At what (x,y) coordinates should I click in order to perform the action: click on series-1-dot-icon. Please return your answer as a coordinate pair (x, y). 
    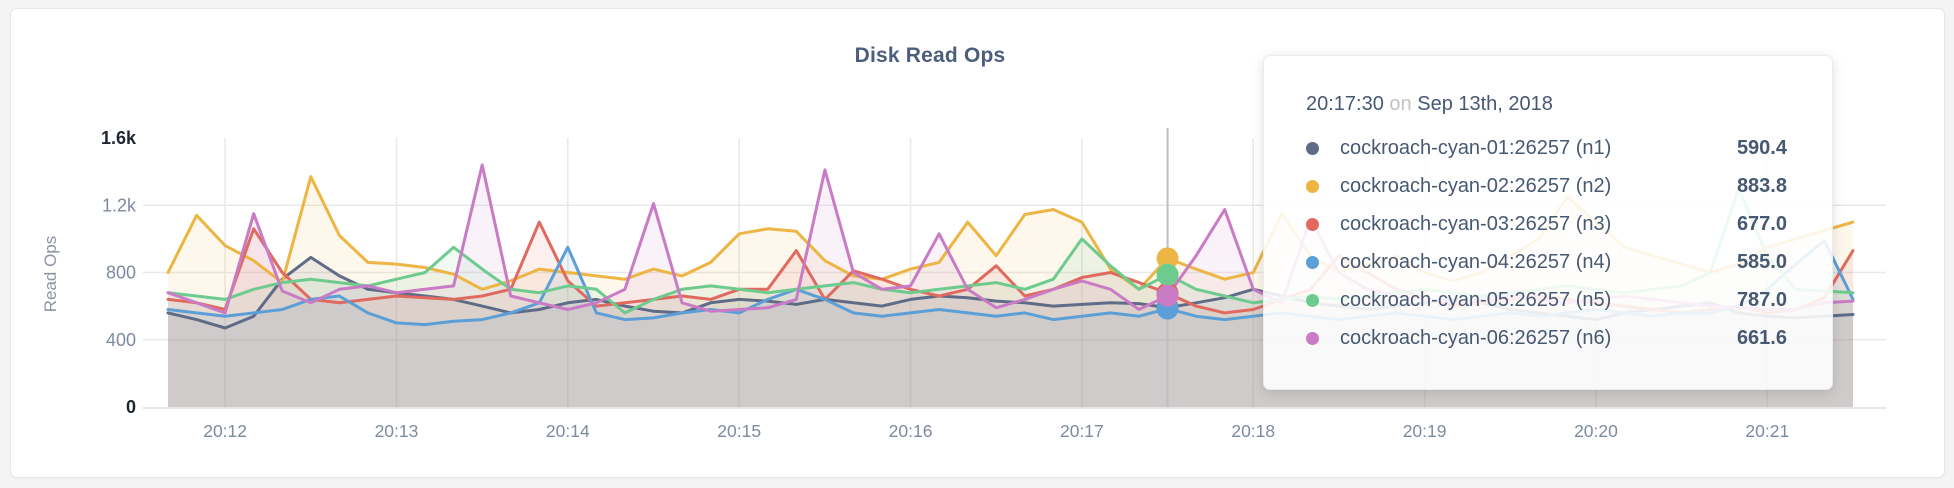
    Looking at the image, I should click on (1312, 148).